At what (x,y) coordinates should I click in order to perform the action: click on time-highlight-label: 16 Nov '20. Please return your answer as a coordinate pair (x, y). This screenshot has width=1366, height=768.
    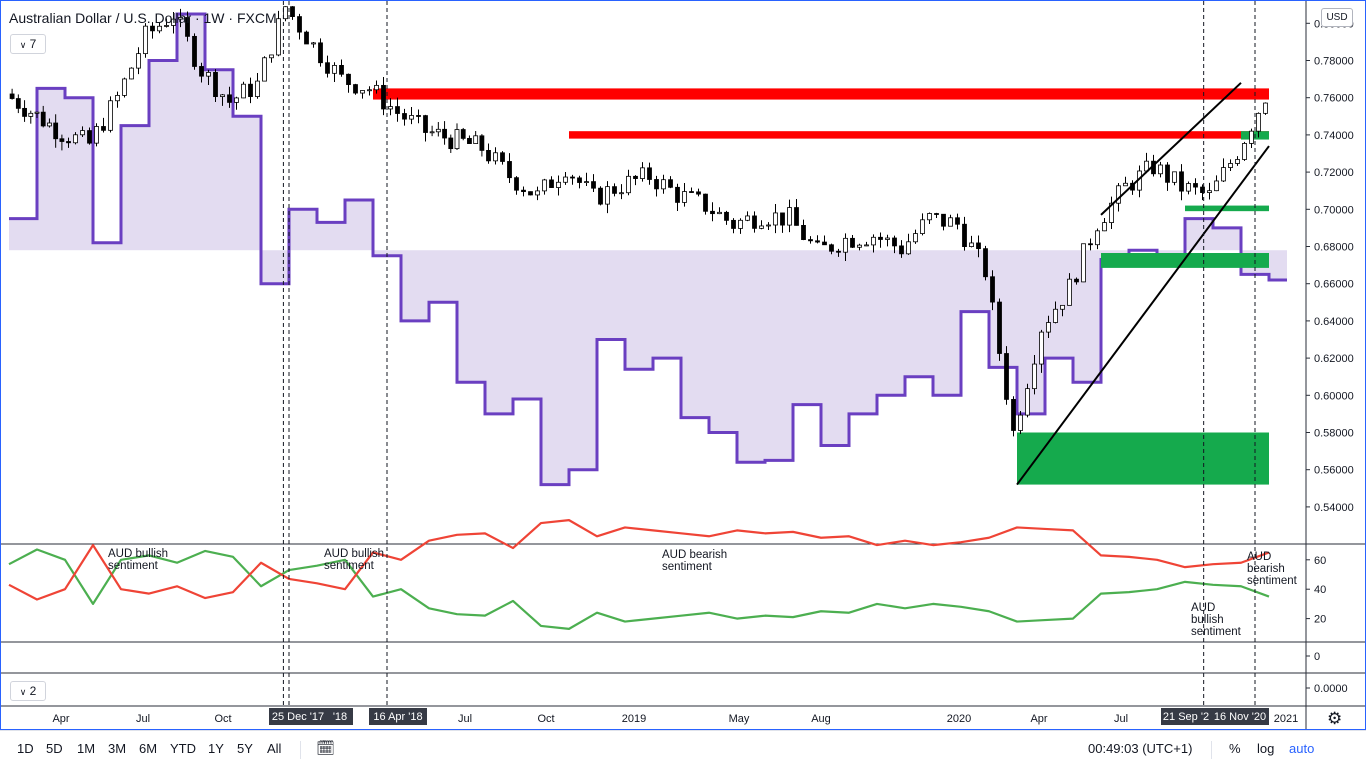
    Looking at the image, I should click on (1240, 717).